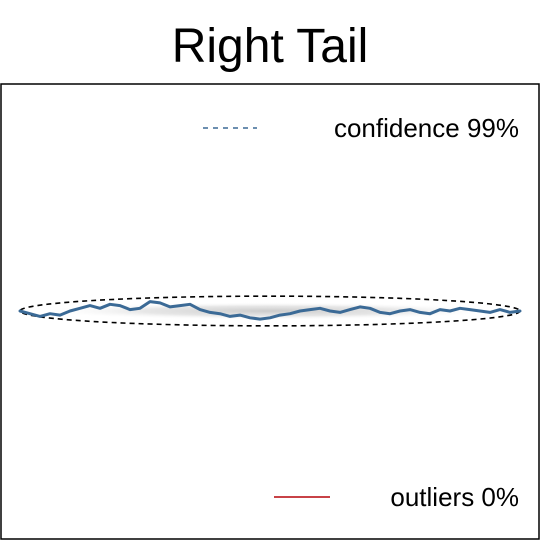 The image size is (540, 540). What do you see at coordinates (426, 128) in the screenshot?
I see `legend-label-0: confidence 99%` at bounding box center [426, 128].